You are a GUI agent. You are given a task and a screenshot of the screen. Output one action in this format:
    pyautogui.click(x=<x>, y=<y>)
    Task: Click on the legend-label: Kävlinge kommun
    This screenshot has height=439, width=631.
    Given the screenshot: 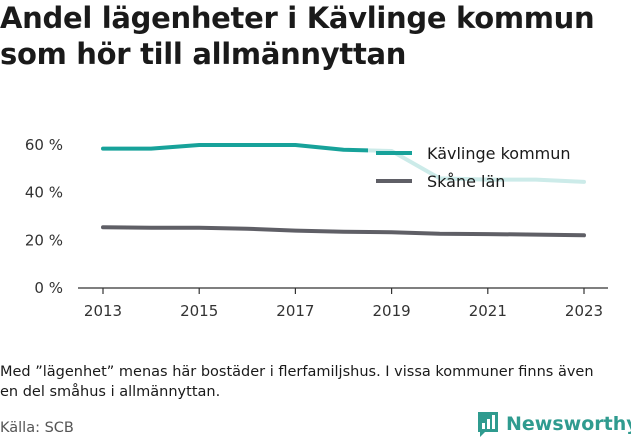 What is the action you would take?
    pyautogui.click(x=499, y=153)
    